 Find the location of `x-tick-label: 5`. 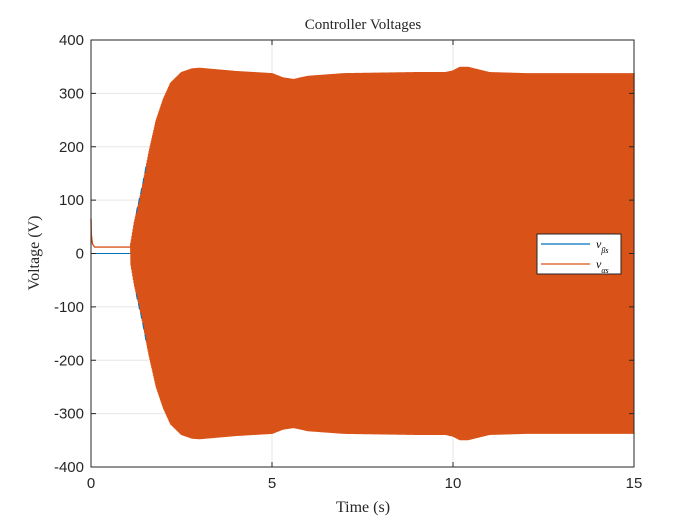

x-tick-label: 5 is located at coordinates (272, 483).